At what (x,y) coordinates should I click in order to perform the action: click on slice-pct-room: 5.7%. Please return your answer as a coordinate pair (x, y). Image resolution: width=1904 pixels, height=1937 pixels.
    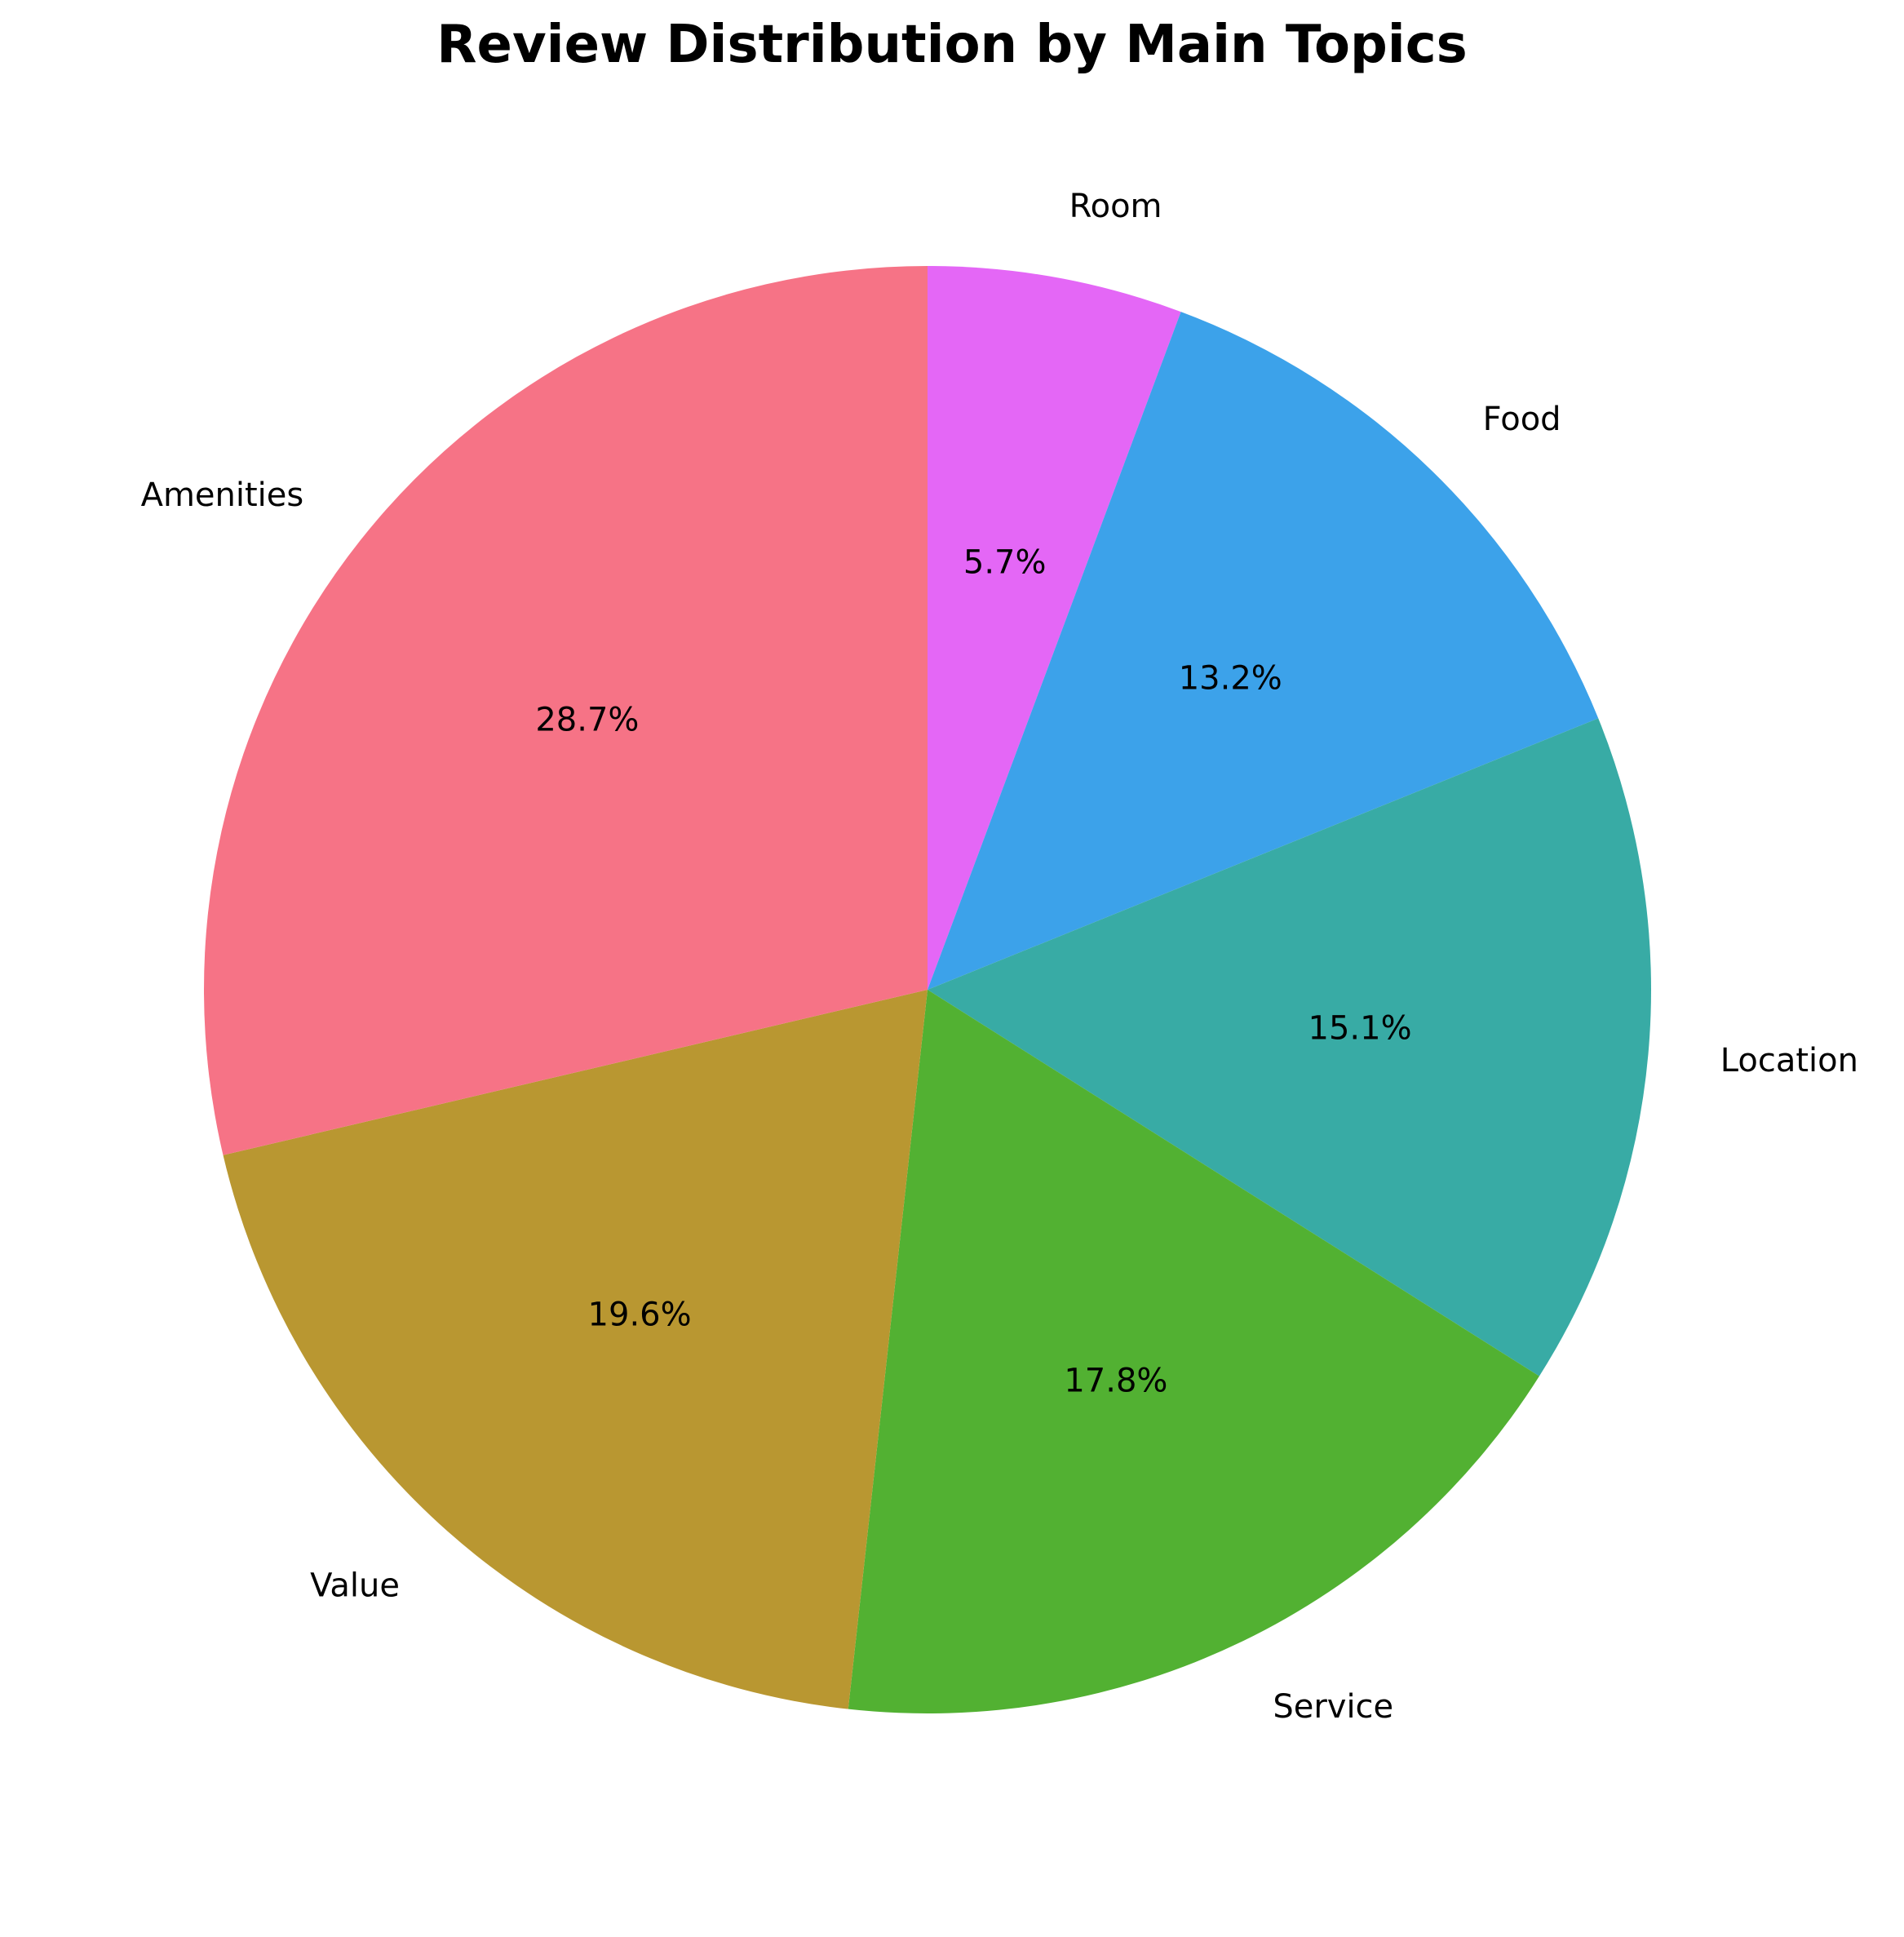
    Looking at the image, I should click on (1005, 562).